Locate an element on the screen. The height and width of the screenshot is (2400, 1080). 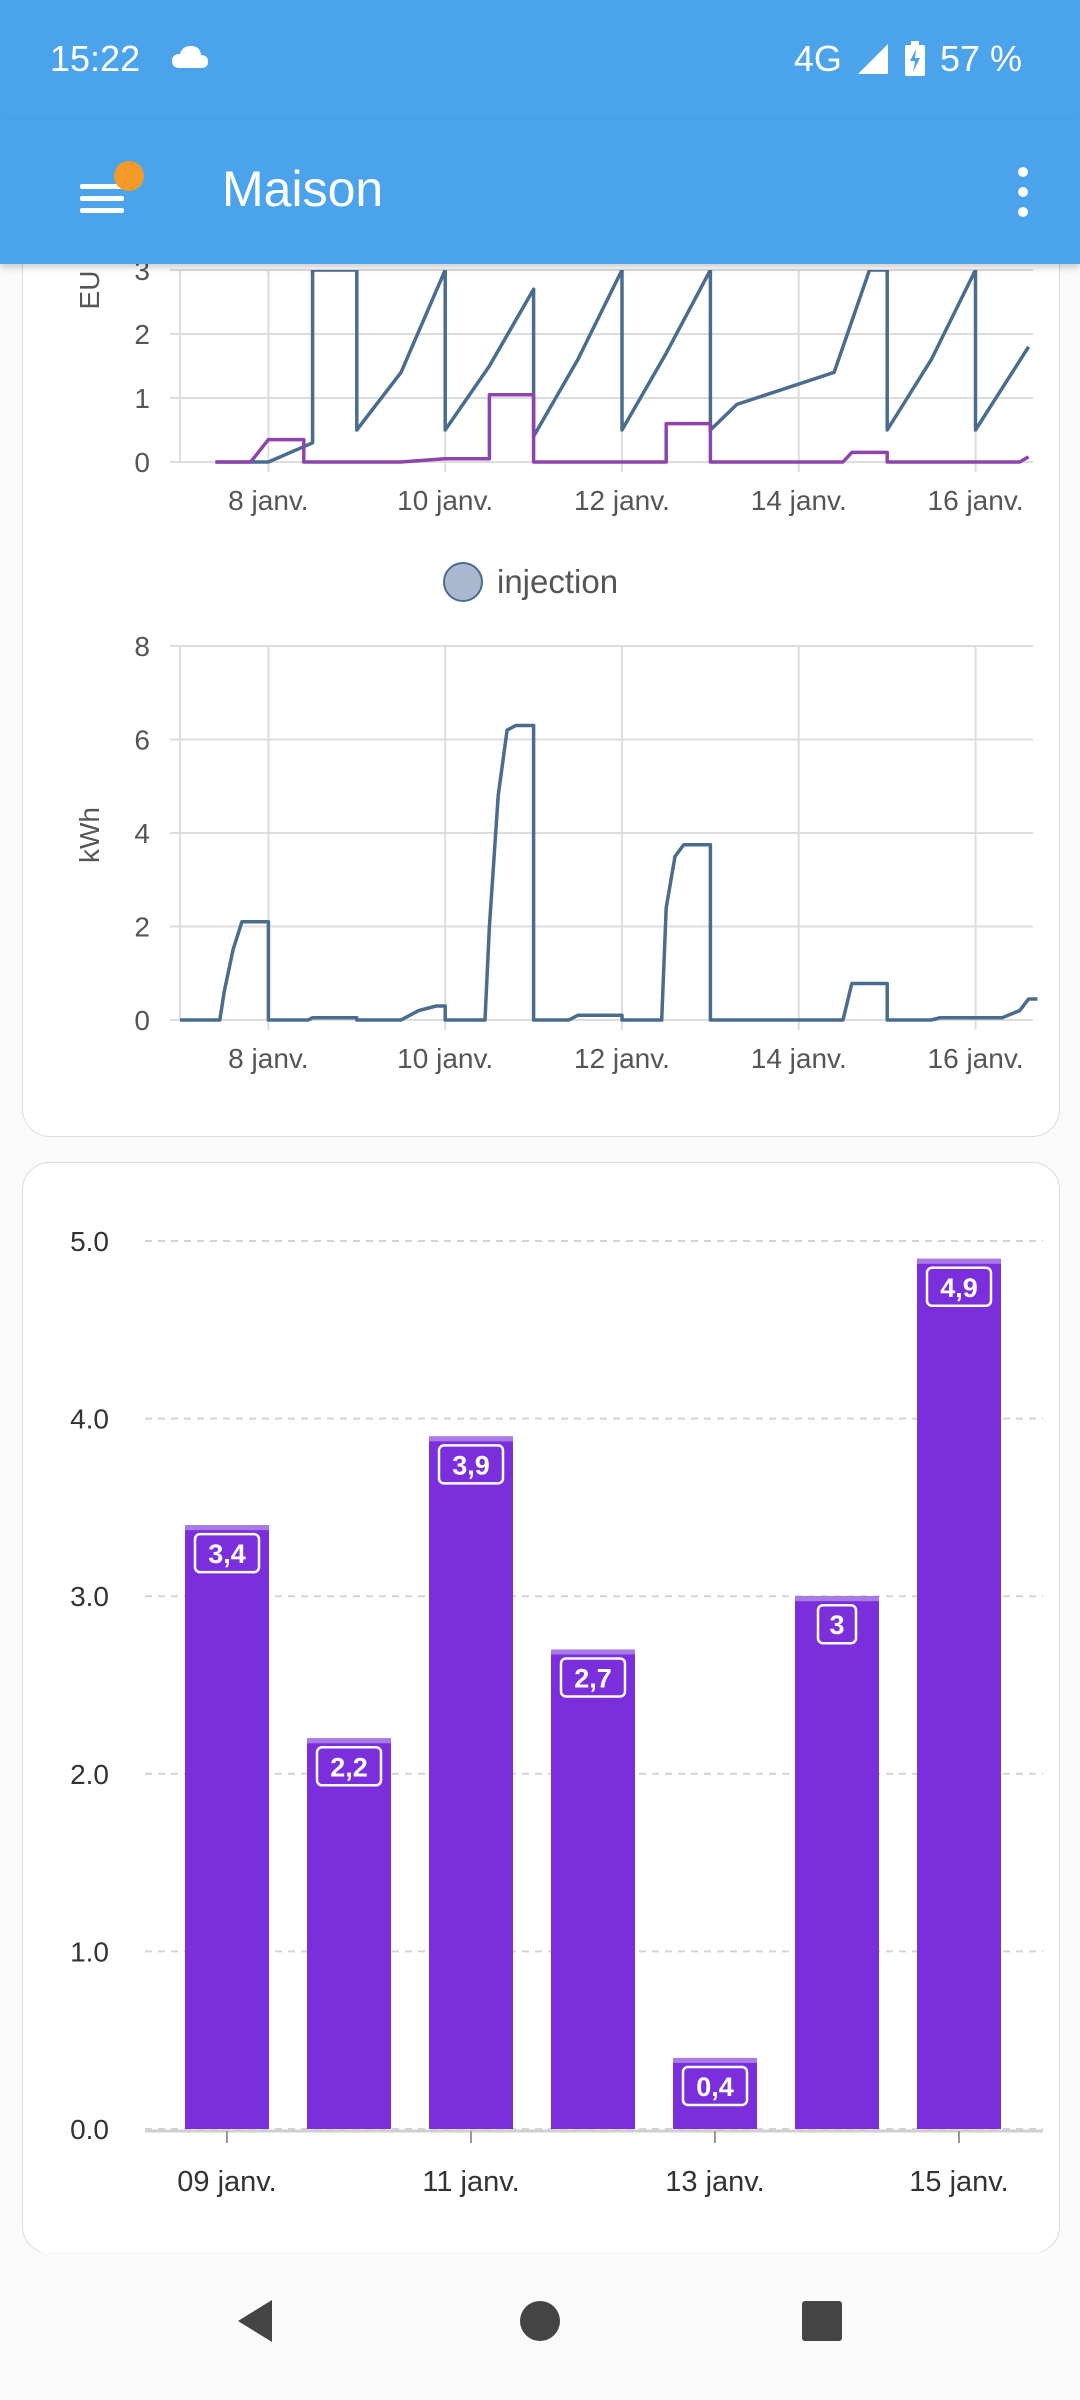
y-tick-label: 0.0 is located at coordinates (89, 2129).